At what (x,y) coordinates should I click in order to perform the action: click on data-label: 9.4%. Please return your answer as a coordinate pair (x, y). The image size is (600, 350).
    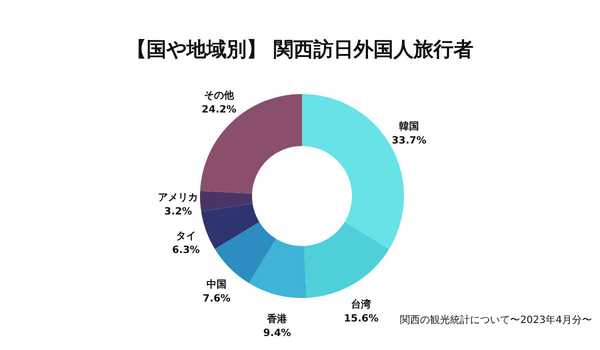
    Looking at the image, I should click on (277, 333).